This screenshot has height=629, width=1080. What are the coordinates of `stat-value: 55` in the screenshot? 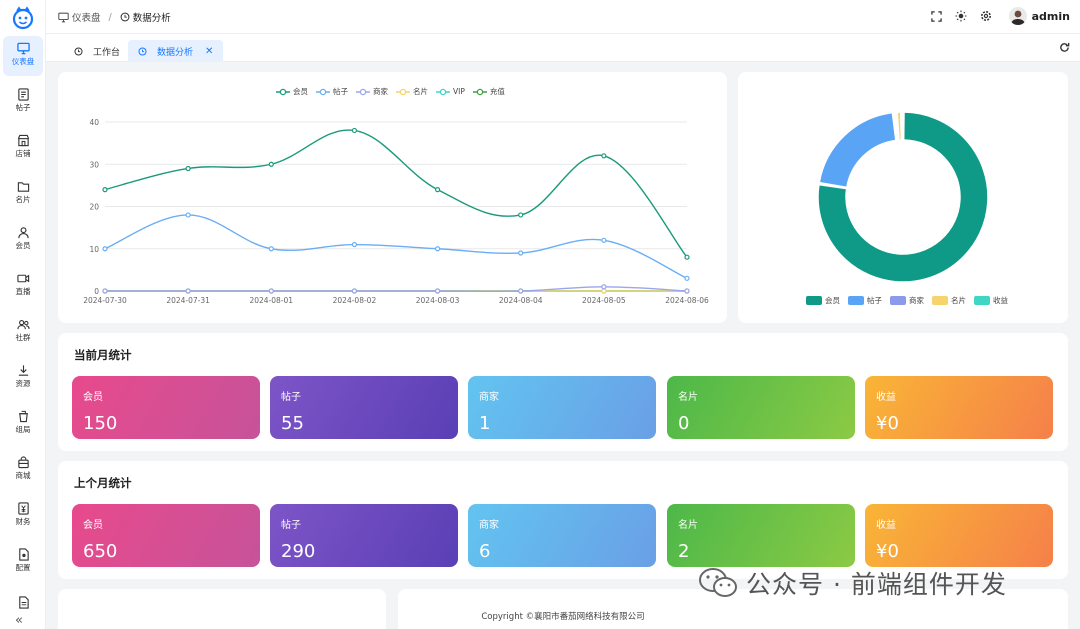 It's located at (292, 423).